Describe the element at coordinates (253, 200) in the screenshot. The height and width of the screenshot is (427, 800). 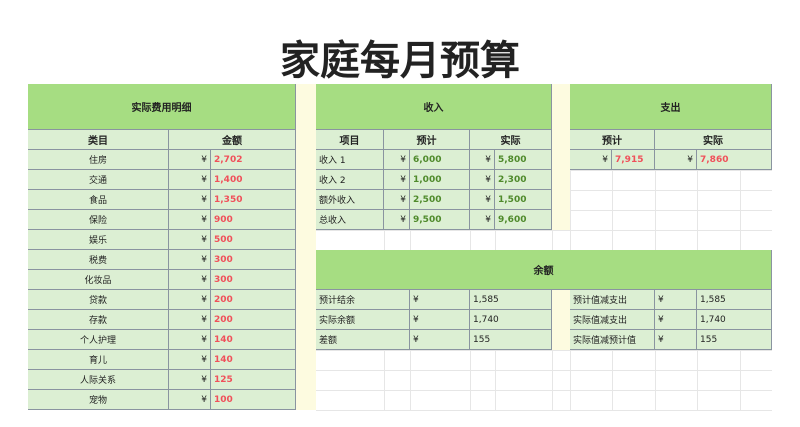
I see `amount-cell: 1,350` at that location.